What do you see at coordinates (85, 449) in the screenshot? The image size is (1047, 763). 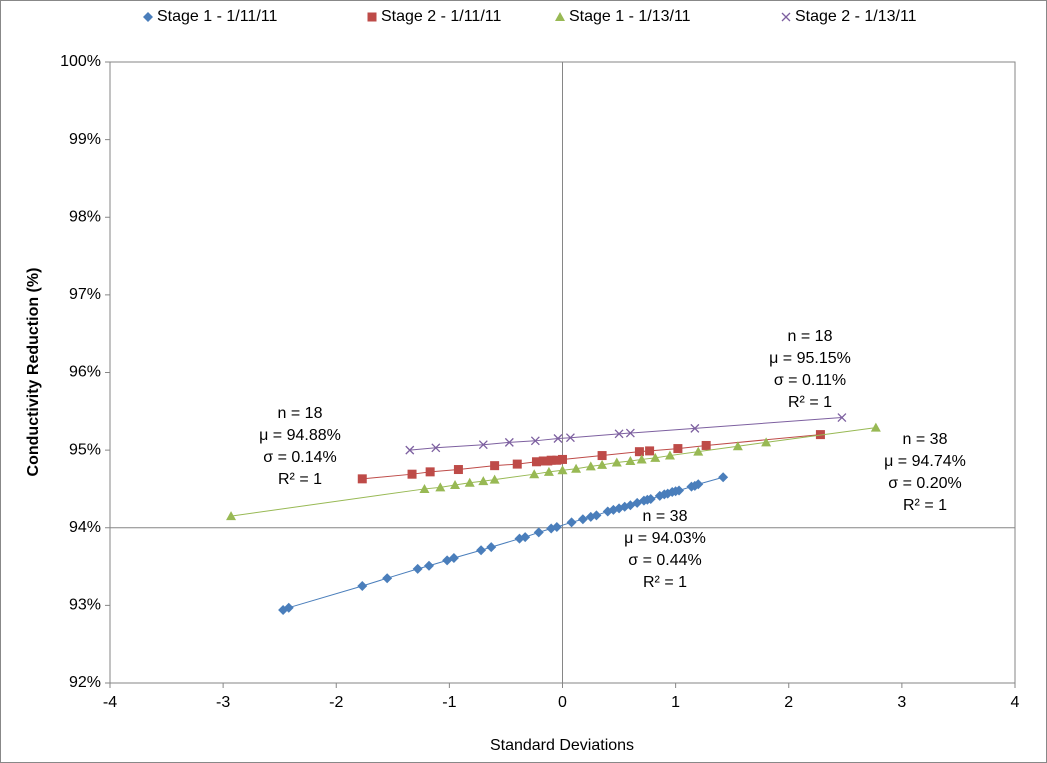 I see `y-tick-label: 95%` at bounding box center [85, 449].